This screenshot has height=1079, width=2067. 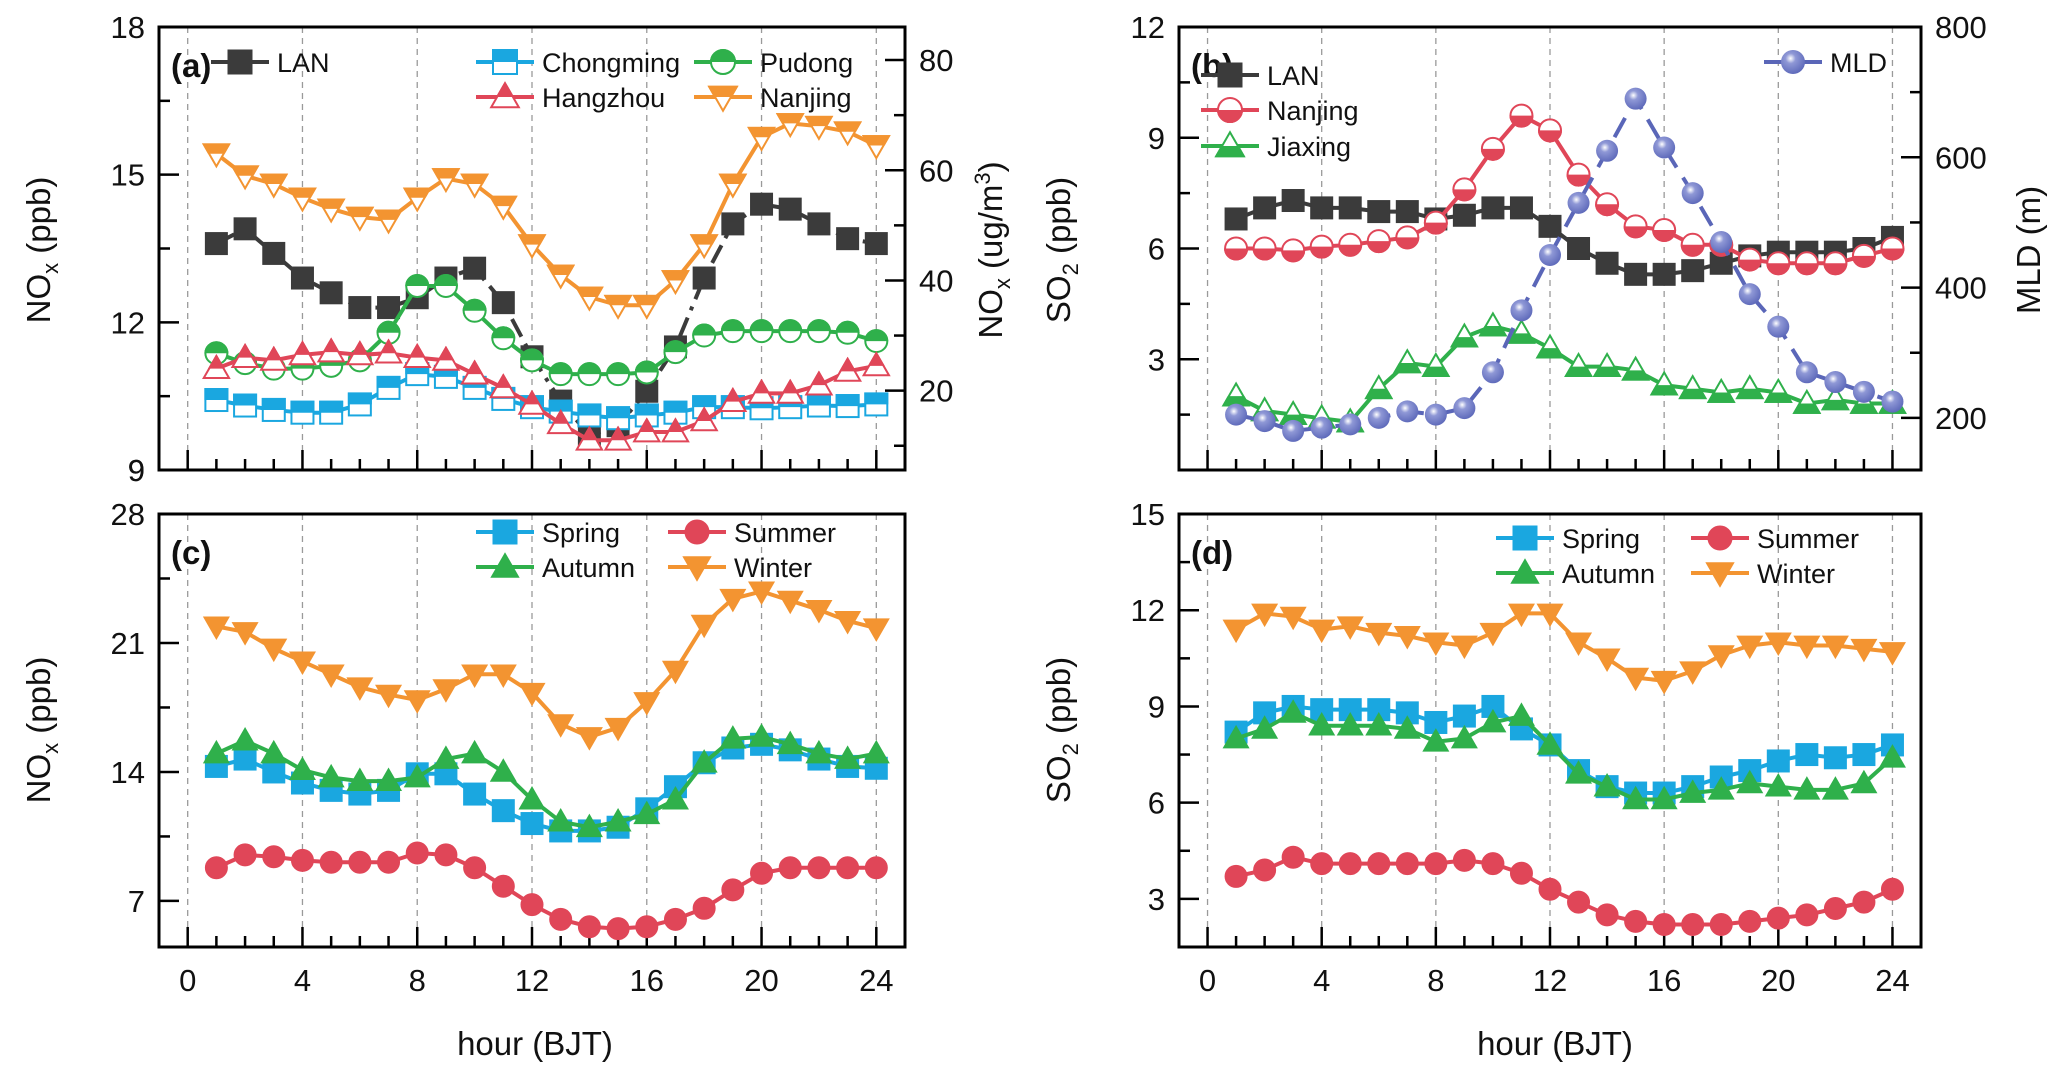 What do you see at coordinates (1961, 288) in the screenshot?
I see `y2-tick-label: 400` at bounding box center [1961, 288].